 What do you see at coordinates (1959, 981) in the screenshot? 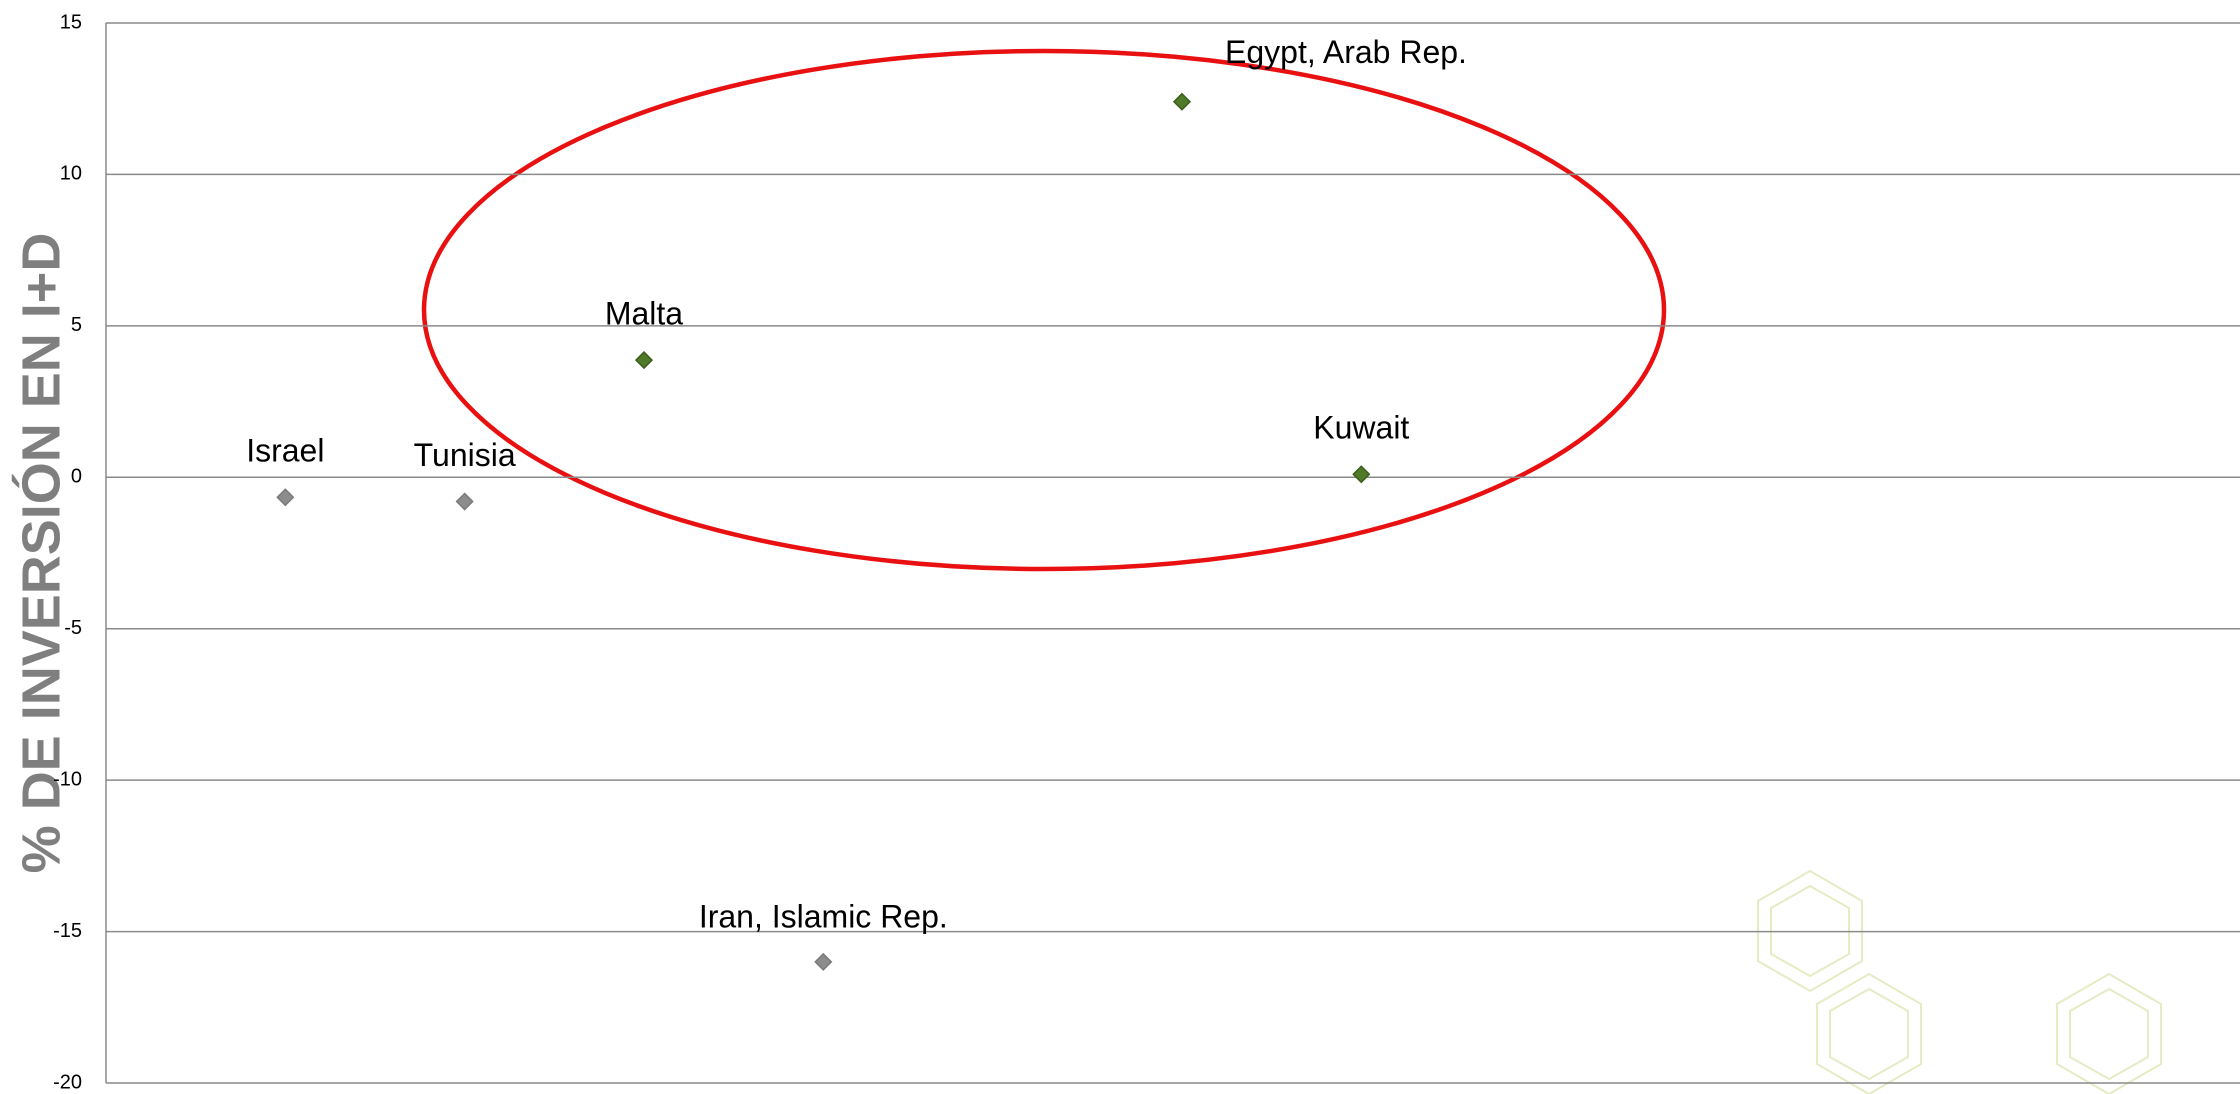
I see `decoration` at bounding box center [1959, 981].